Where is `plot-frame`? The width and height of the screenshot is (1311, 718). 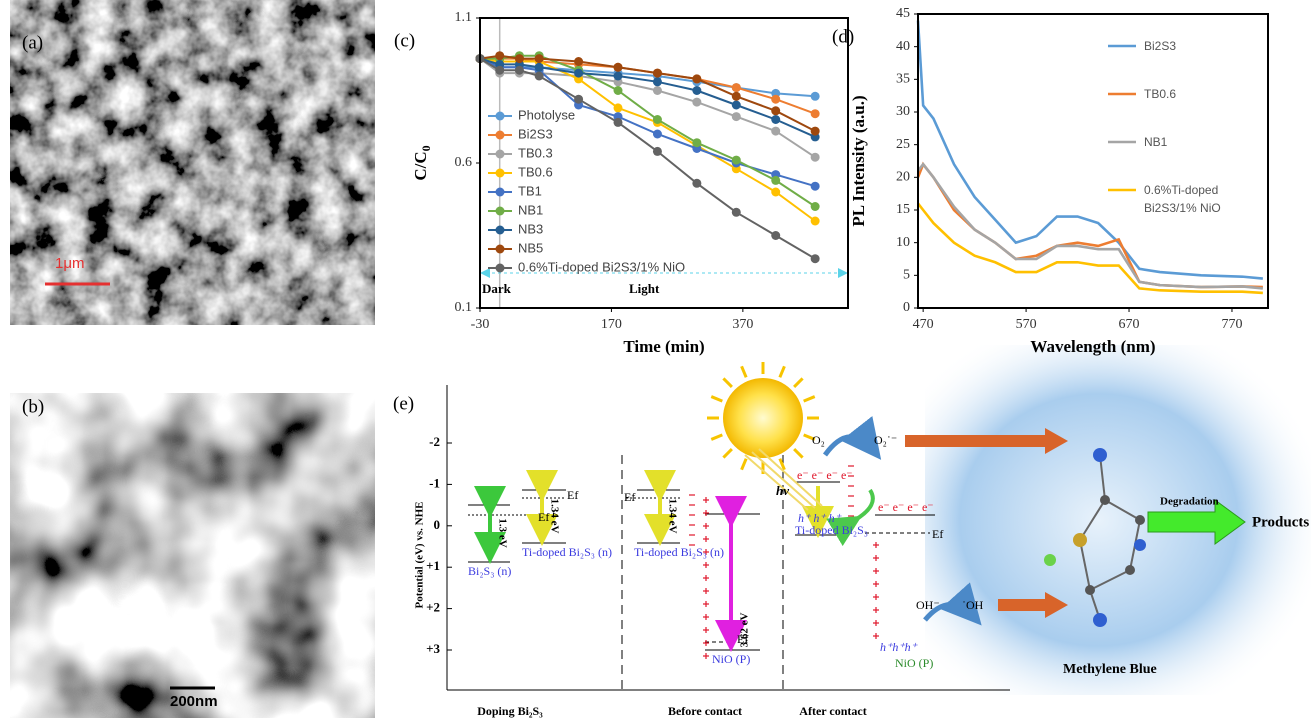
plot-frame is located at coordinates (664, 163).